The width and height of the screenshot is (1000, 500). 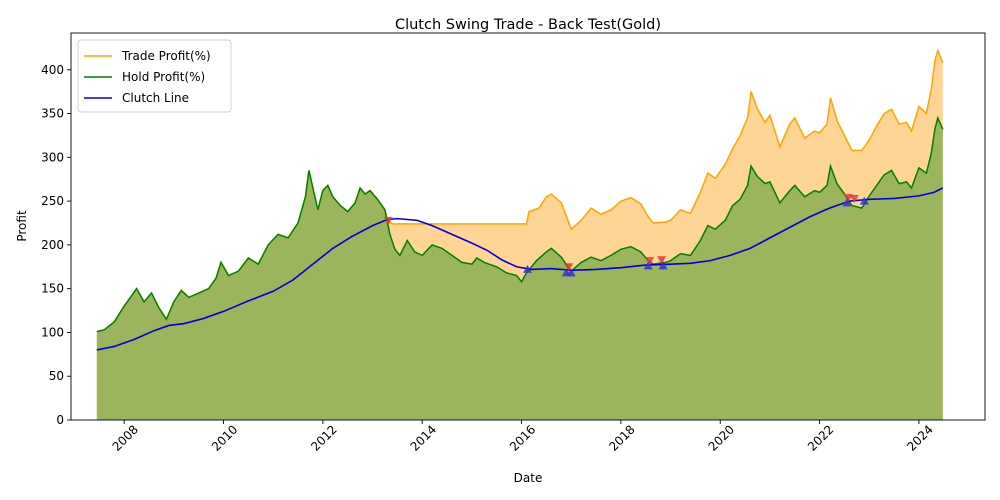 I want to click on y-tick-label: 0, so click(x=60, y=420).